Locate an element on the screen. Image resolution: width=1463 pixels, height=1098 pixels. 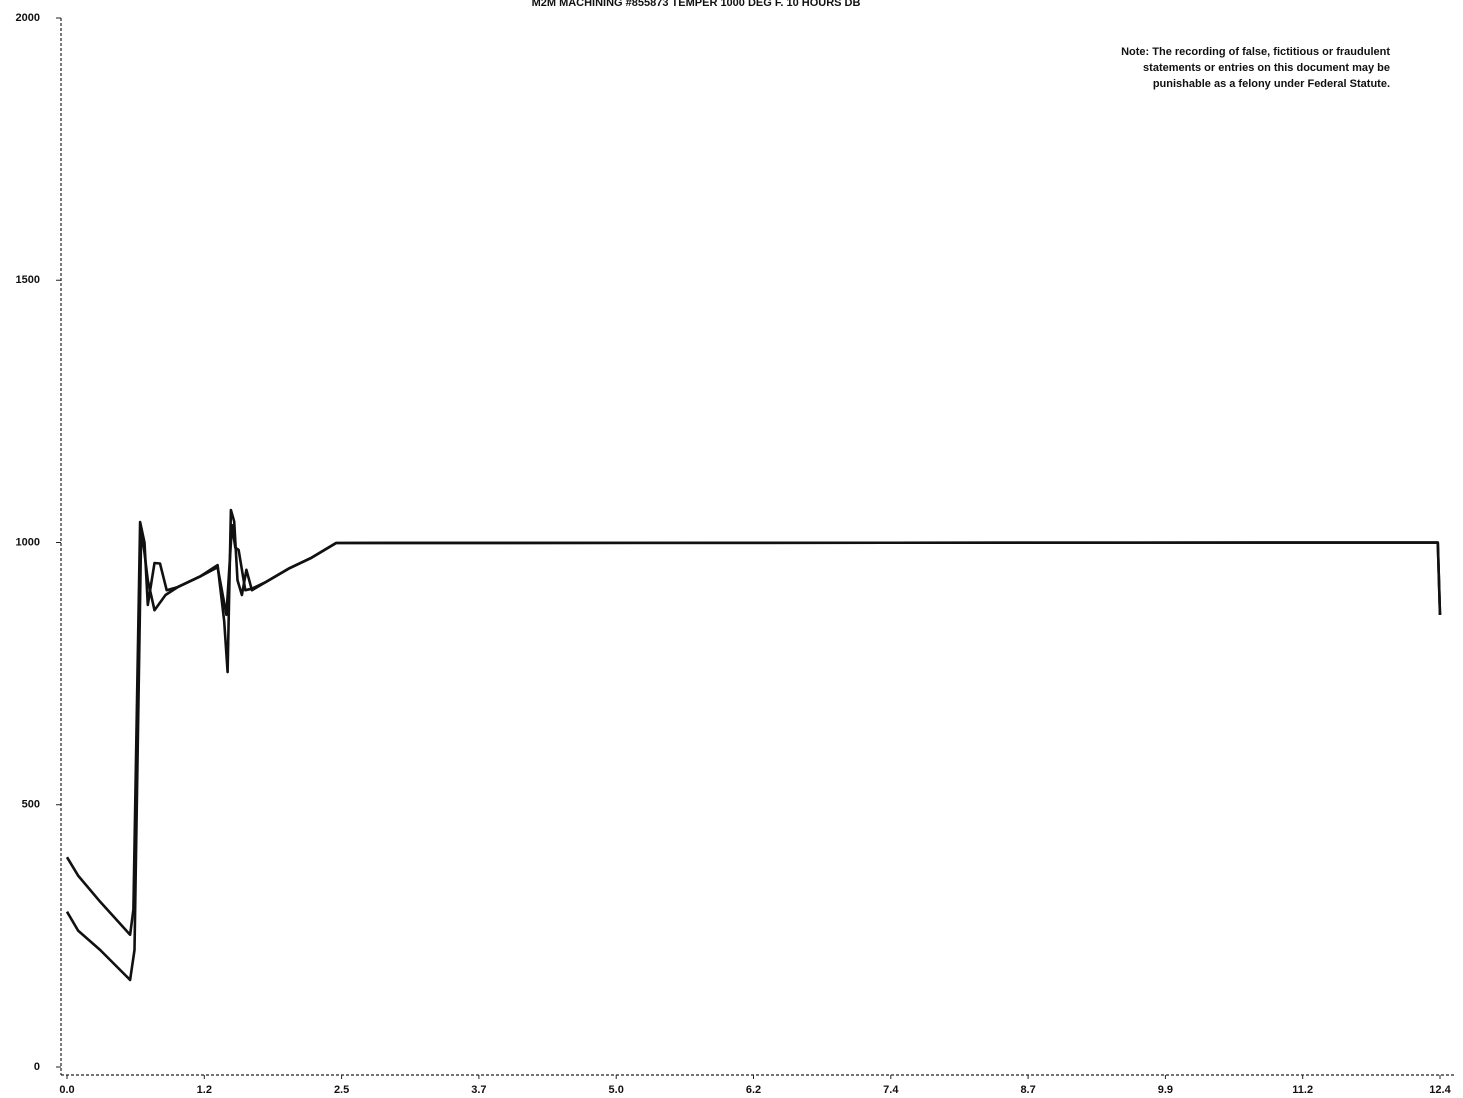
x-tick-label: 9.9 is located at coordinates (1165, 1090).